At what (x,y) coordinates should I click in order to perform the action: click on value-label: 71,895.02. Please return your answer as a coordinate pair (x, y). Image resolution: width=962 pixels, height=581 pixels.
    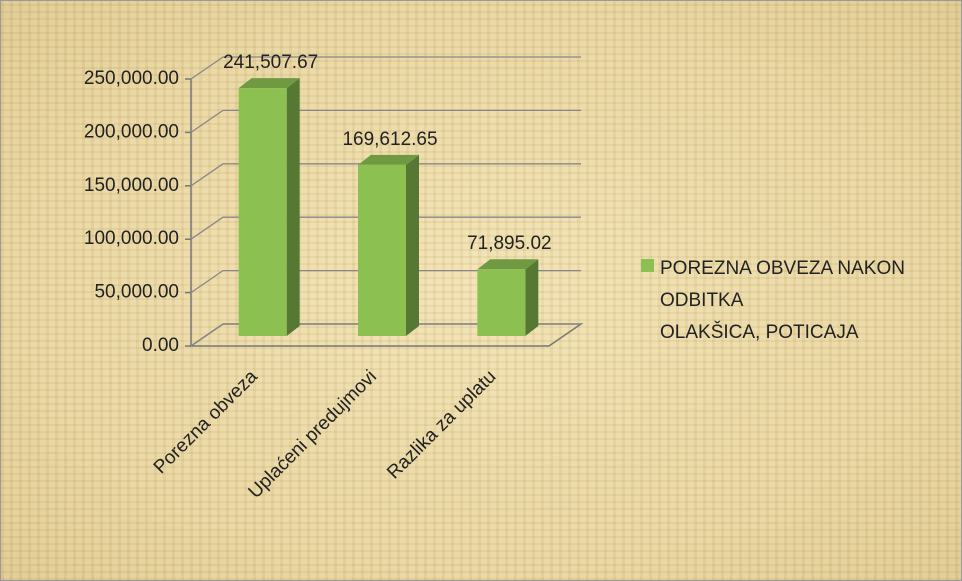
    Looking at the image, I should click on (509, 243).